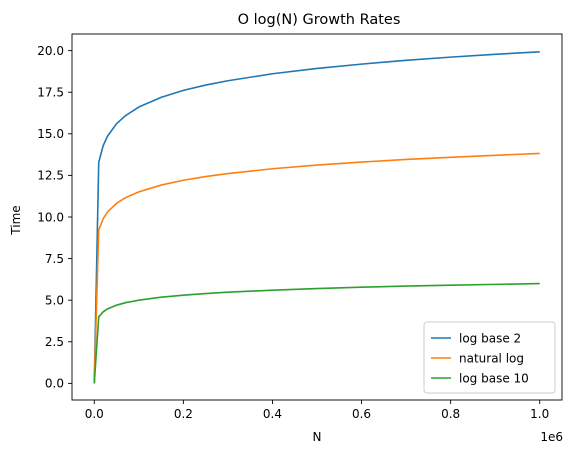  I want to click on x-tick-label: 0.4, so click(272, 414).